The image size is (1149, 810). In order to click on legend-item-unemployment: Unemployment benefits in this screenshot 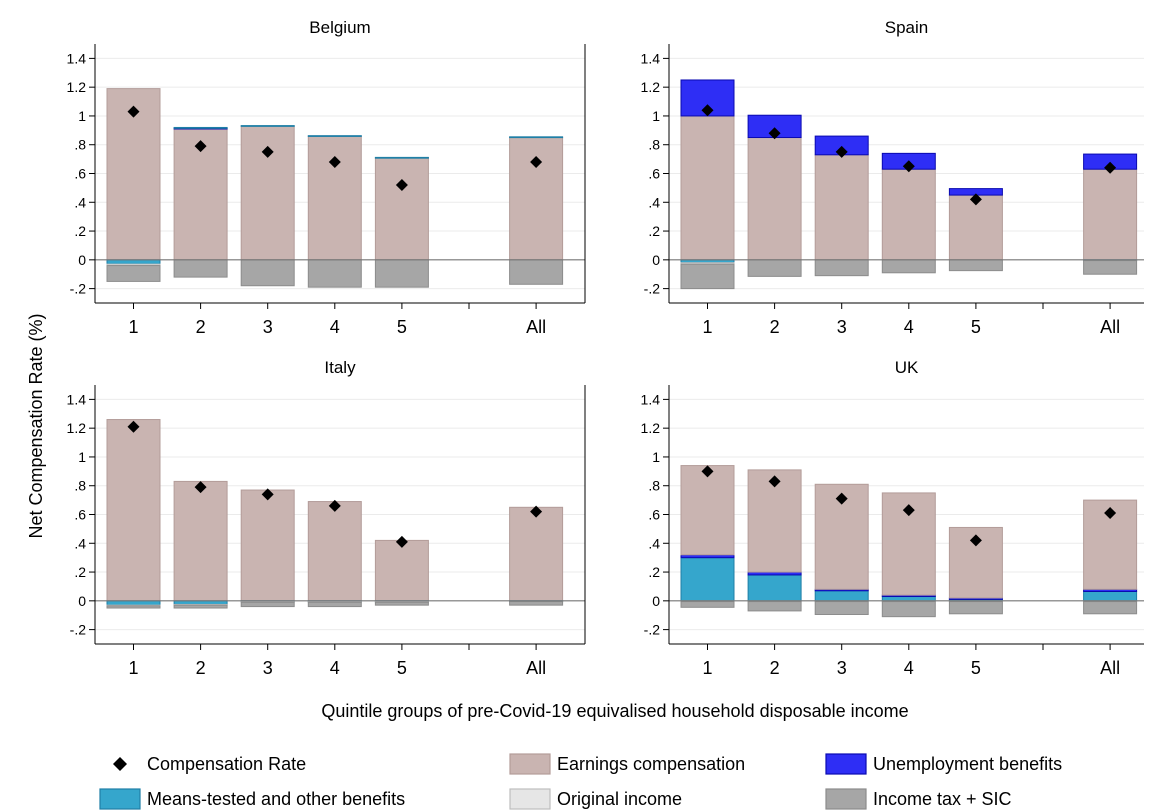, I will do `click(943, 764)`.